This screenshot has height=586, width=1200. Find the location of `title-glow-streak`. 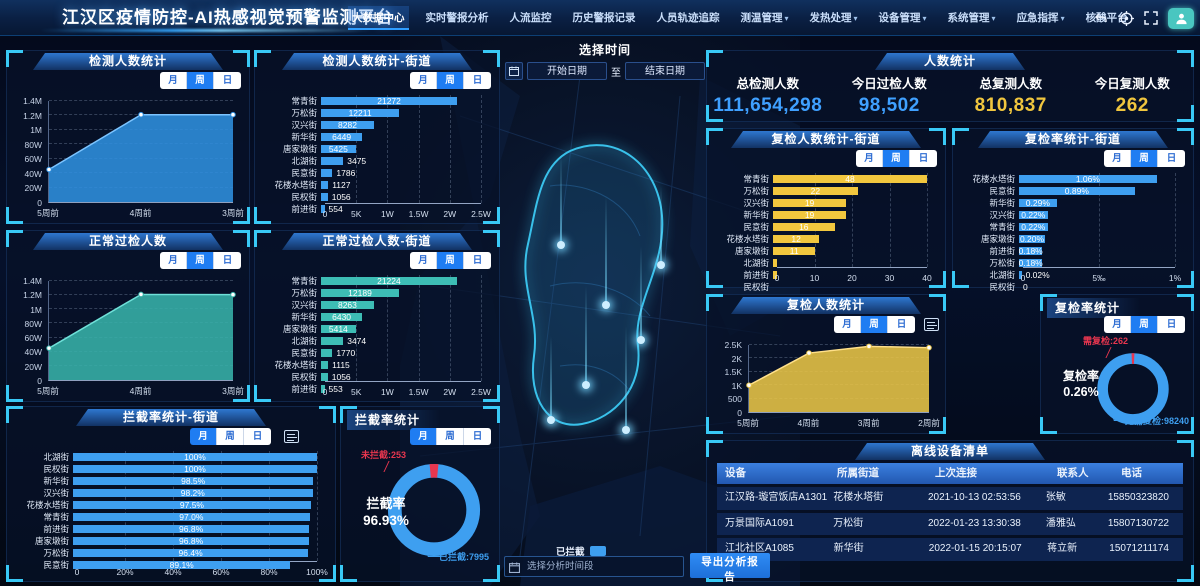

title-glow-streak is located at coordinates (205, 30).